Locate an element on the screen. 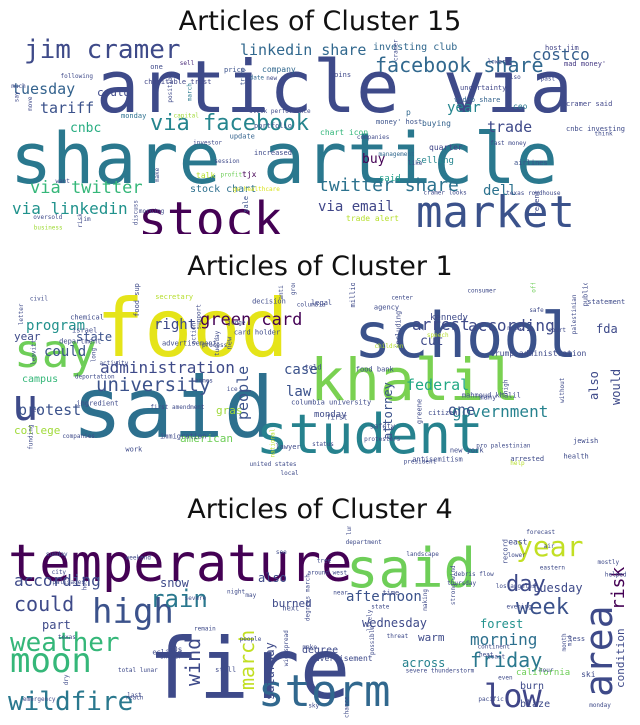 This screenshot has width=640, height=725. word-tjx: tjx is located at coordinates (249, 174).